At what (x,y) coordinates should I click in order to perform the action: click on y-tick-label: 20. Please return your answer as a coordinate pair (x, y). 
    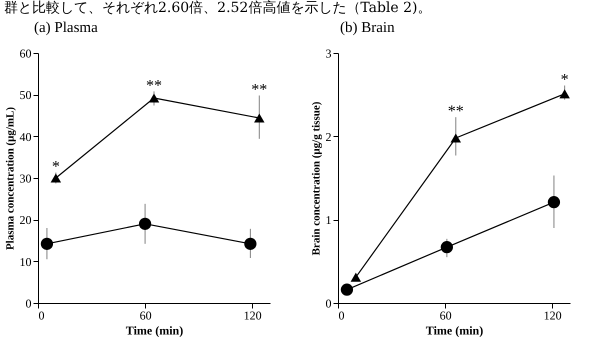
    Looking at the image, I should click on (26, 220).